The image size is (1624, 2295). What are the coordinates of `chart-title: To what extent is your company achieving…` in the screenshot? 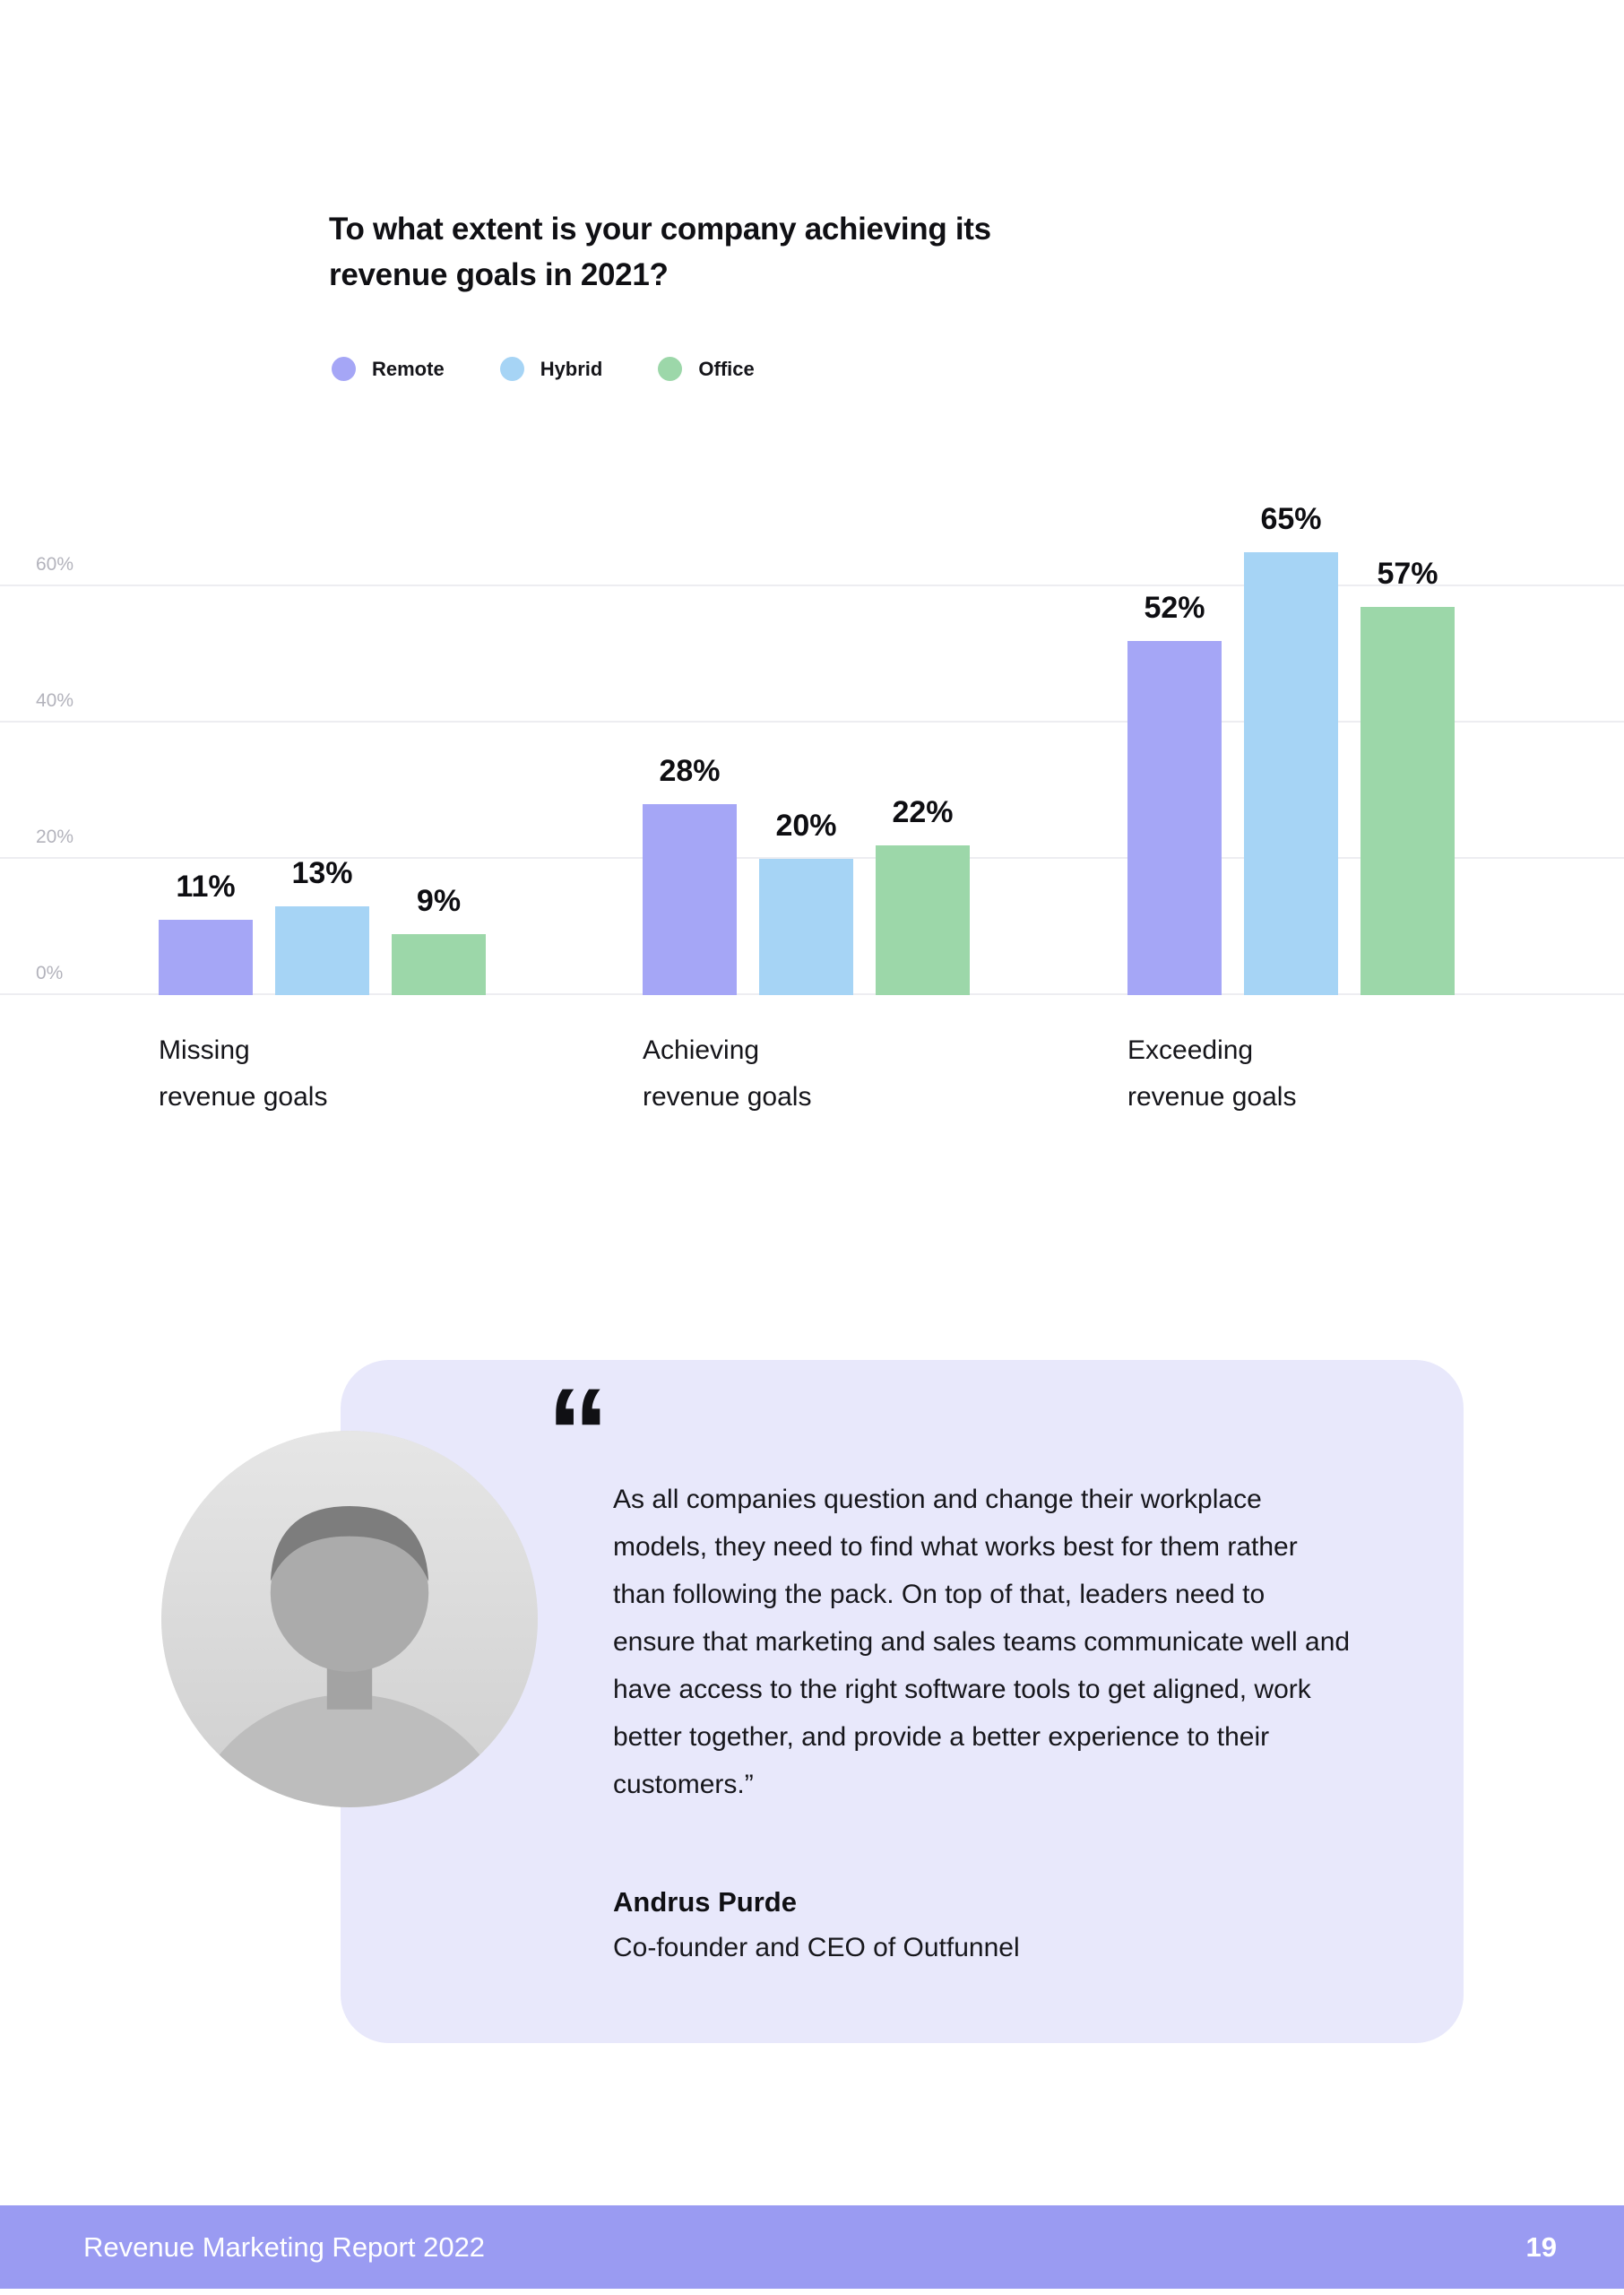 It's located at (660, 252).